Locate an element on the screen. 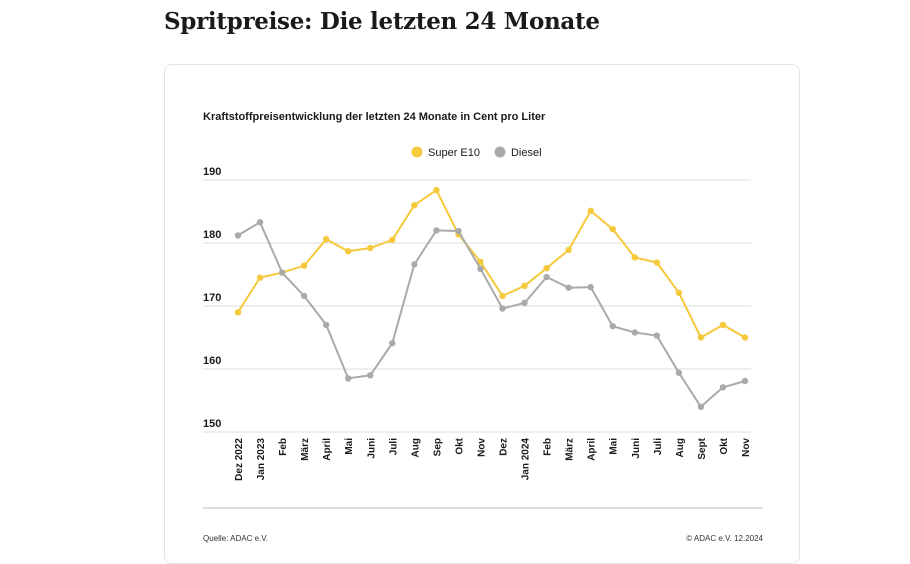  y-tick-label: 170 is located at coordinates (212, 298).